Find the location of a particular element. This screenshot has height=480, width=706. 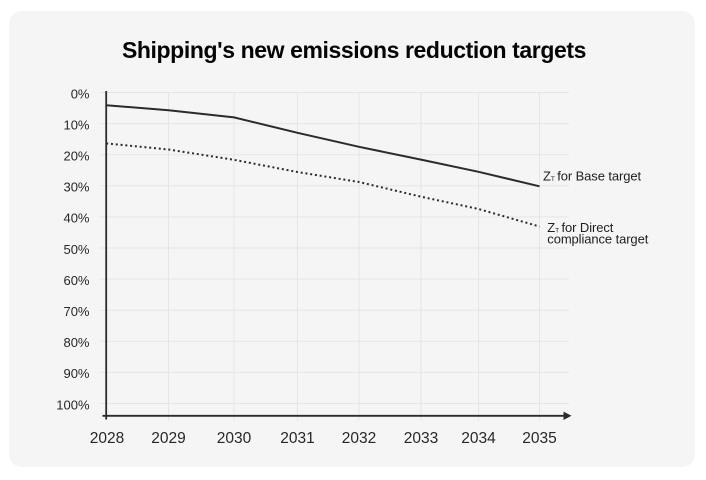

svg-text: 30% is located at coordinates (76, 187).